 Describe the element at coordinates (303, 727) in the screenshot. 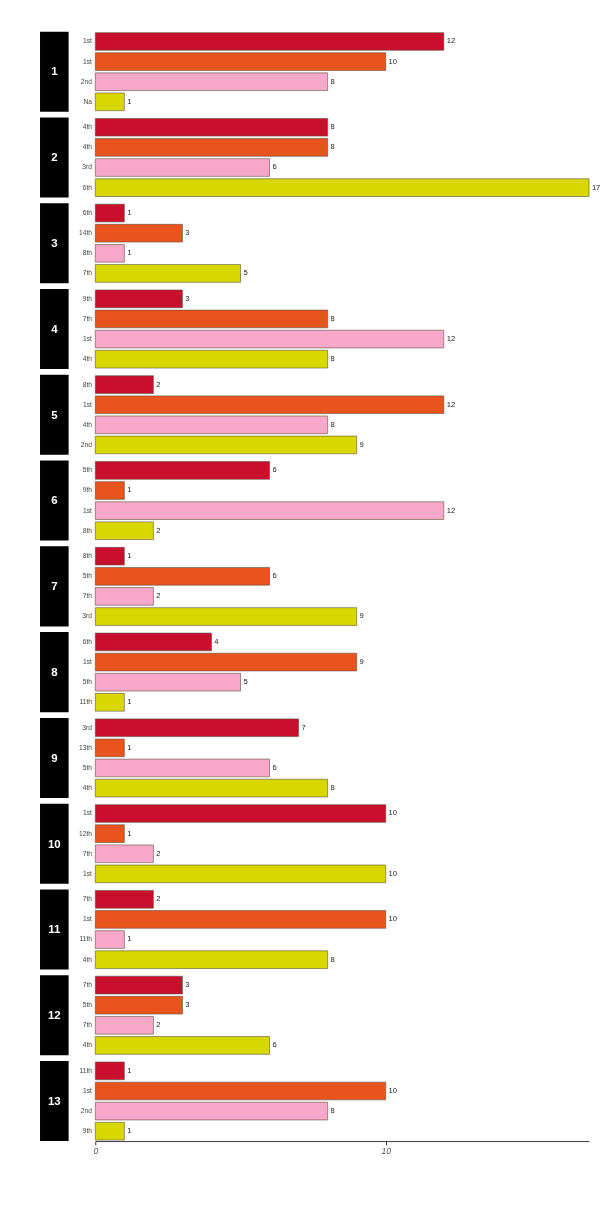

I see `data-label: 7` at that location.